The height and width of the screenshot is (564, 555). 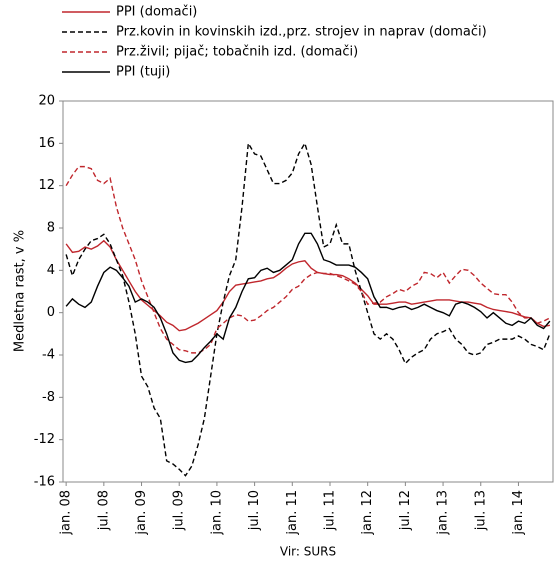 What do you see at coordinates (46, 143) in the screenshot?
I see `y-tick-label: 16` at bounding box center [46, 143].